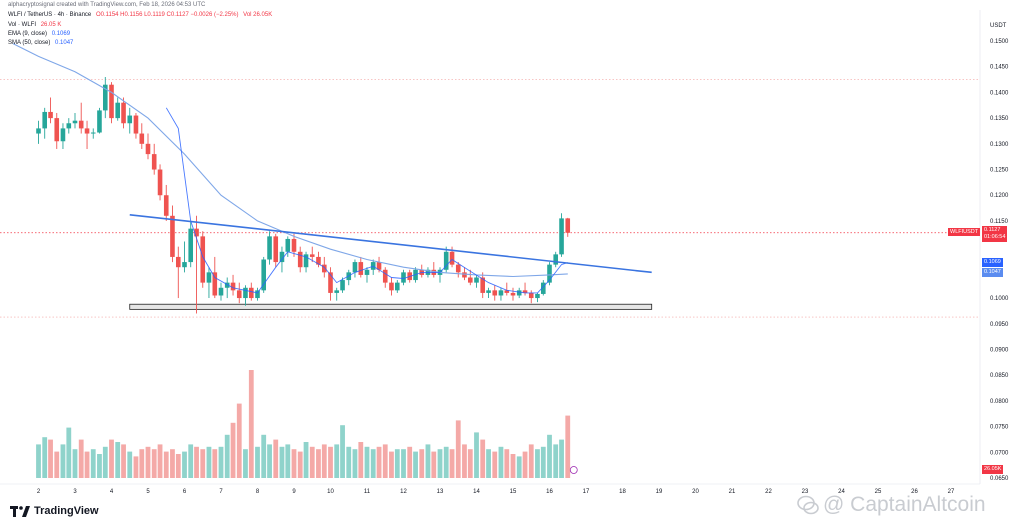  I want to click on time-tick-label: 11, so click(367, 492).